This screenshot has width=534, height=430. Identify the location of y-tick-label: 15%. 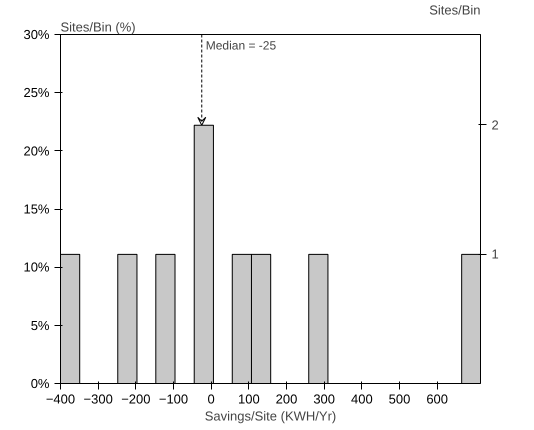
(36, 209).